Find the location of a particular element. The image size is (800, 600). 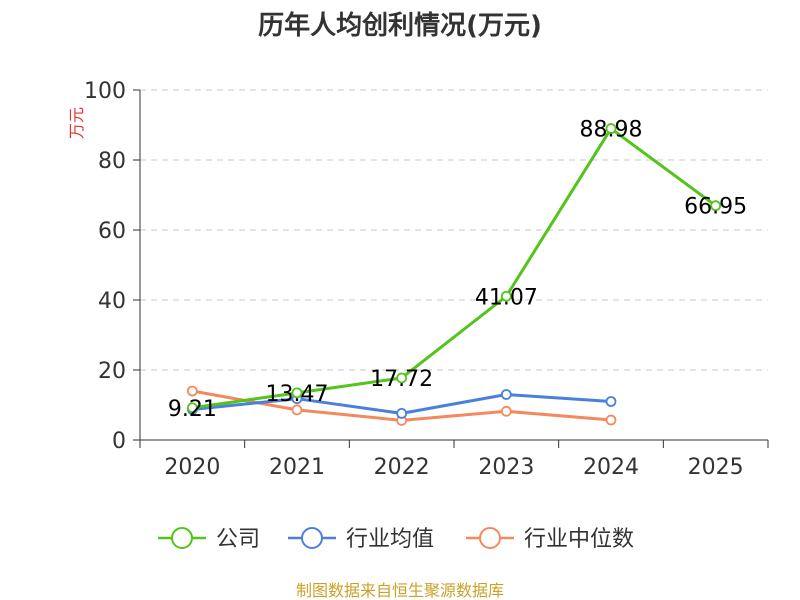

y-tick-labels: 0 20 40 60 80 100 is located at coordinates (105, 266).